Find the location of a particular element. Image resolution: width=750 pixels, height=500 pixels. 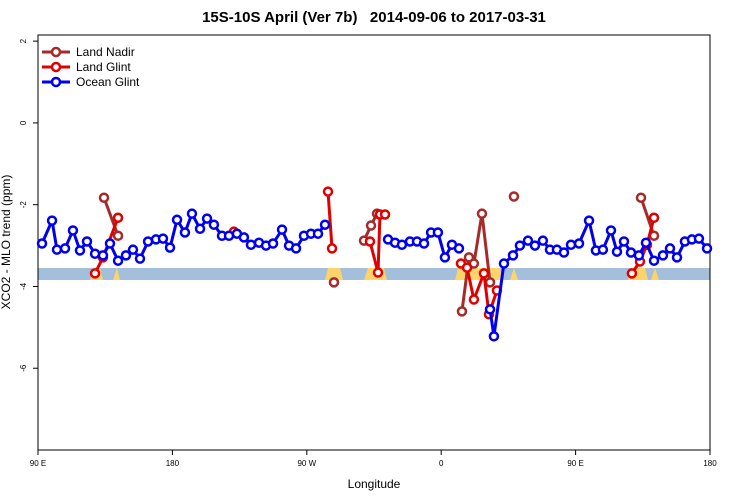

x-axis-label: Longitude is located at coordinates (374, 484).